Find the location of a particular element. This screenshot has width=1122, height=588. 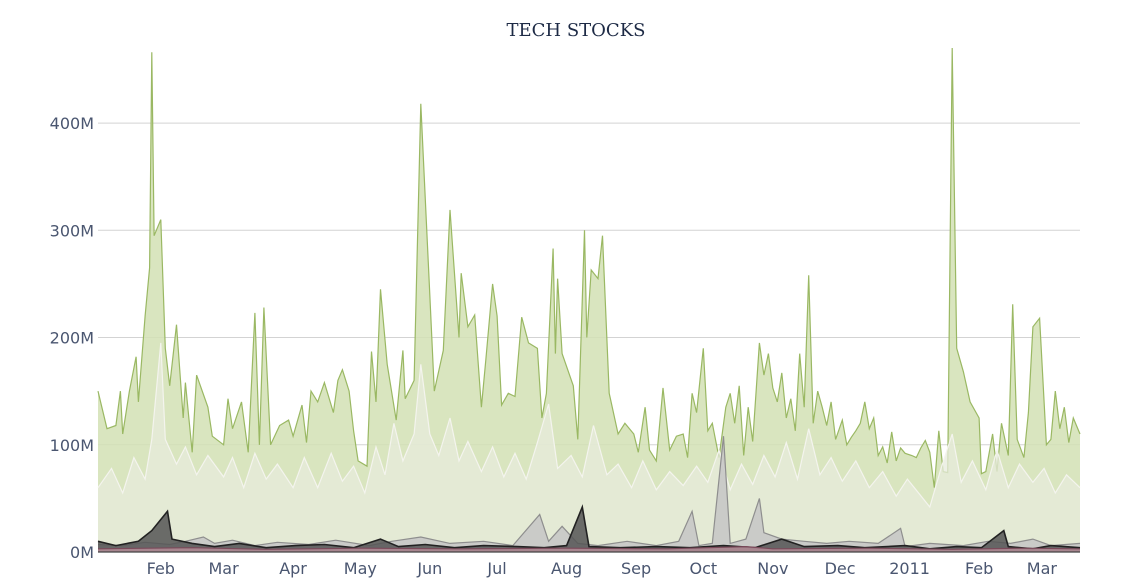

y-tick-label: 400M is located at coordinates (72, 123).